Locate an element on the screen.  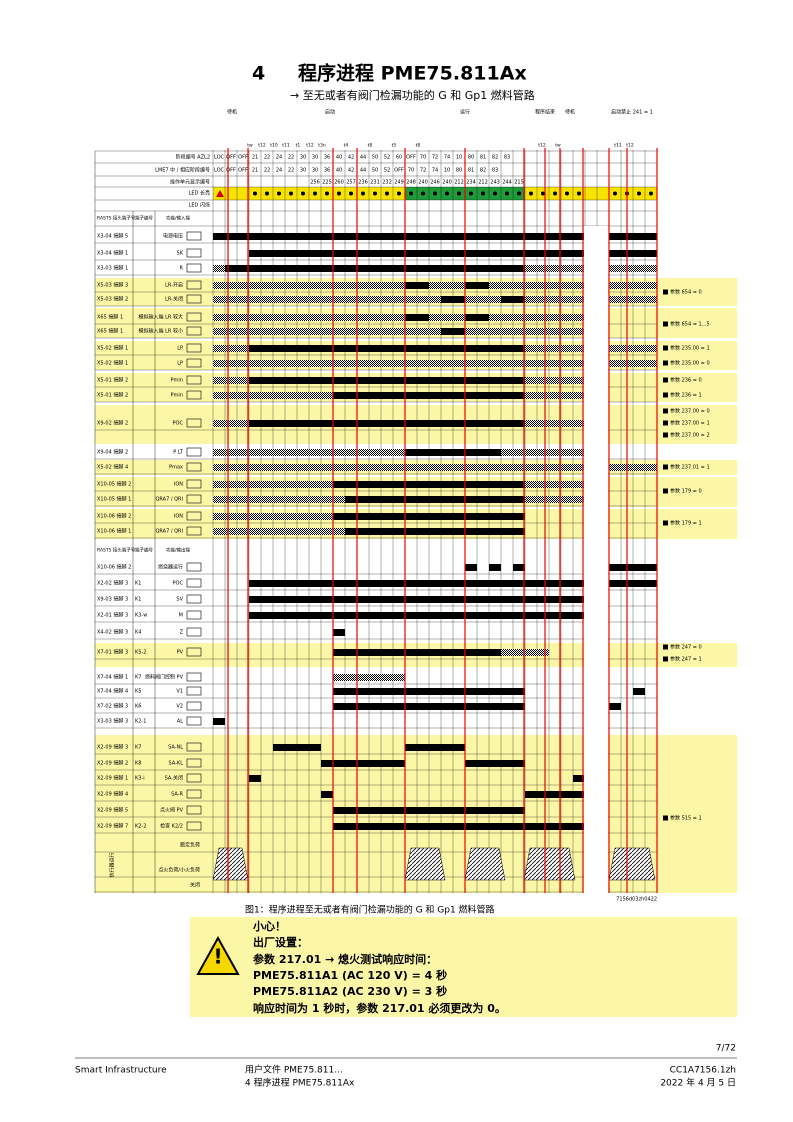
function-label: P LT is located at coordinates (178, 453).